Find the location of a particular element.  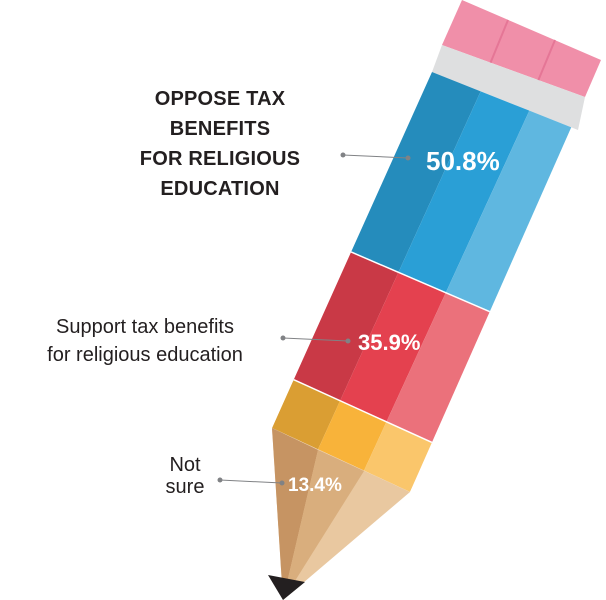

value-label-oppose: 50.8% is located at coordinates (463, 161).